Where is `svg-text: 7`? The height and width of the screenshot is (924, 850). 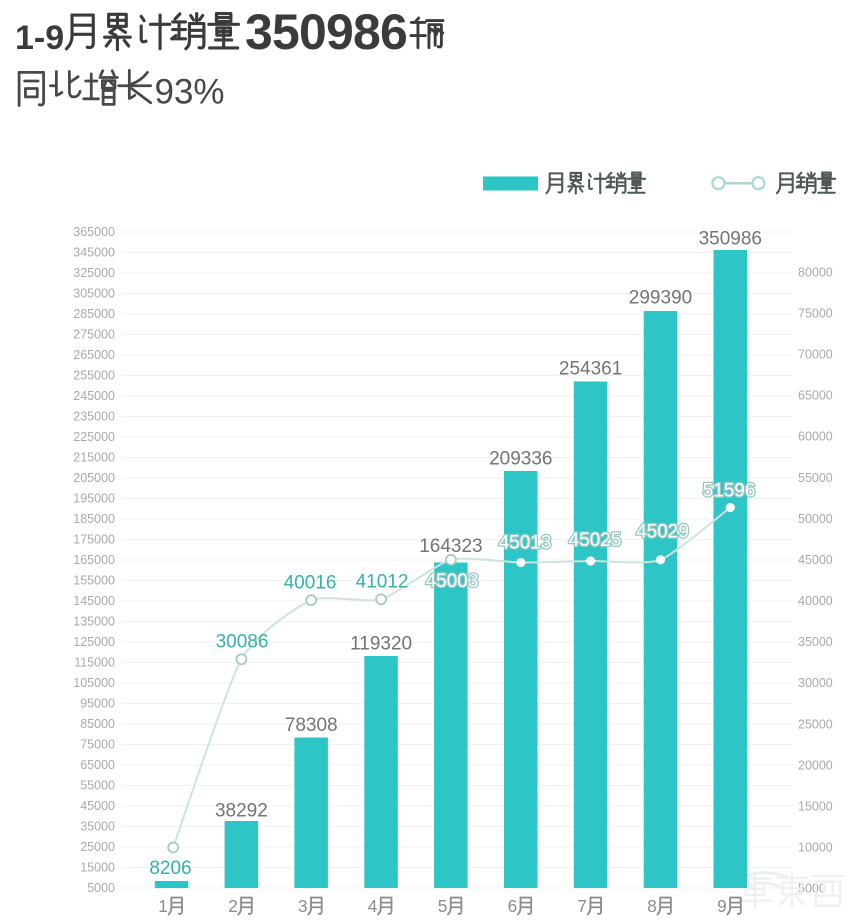
svg-text: 7 is located at coordinates (582, 906).